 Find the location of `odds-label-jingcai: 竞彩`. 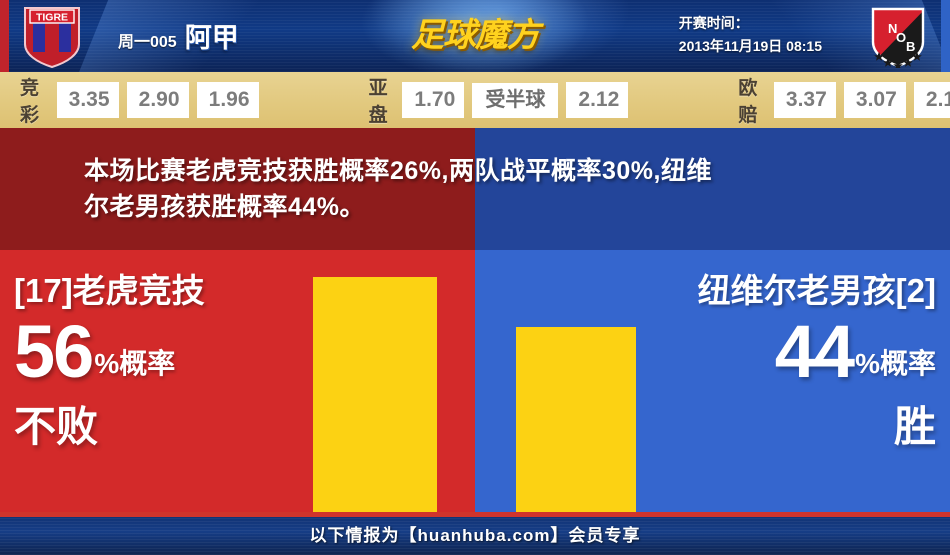

odds-label-jingcai: 竞彩 is located at coordinates (30, 102).